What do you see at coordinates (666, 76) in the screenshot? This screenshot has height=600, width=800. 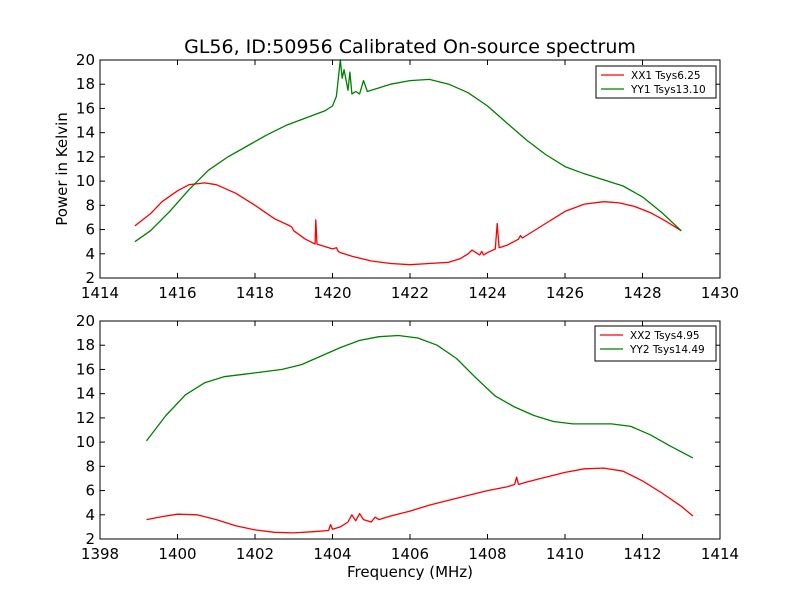 I see `legend-label: XX1 Tsys6.25` at bounding box center [666, 76].